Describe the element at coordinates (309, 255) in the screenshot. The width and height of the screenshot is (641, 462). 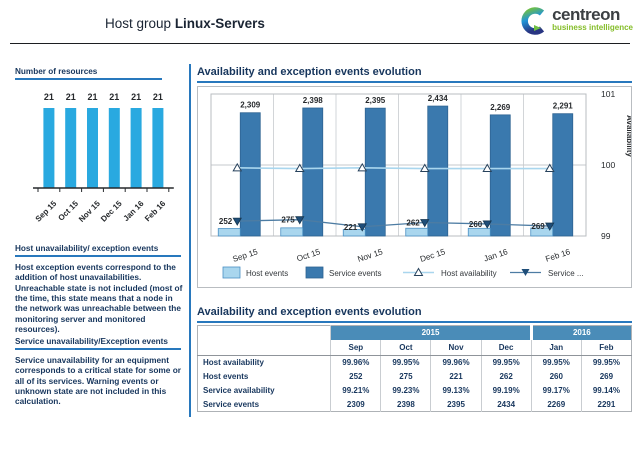
I see `combo-x-label: Oct 15` at that location.